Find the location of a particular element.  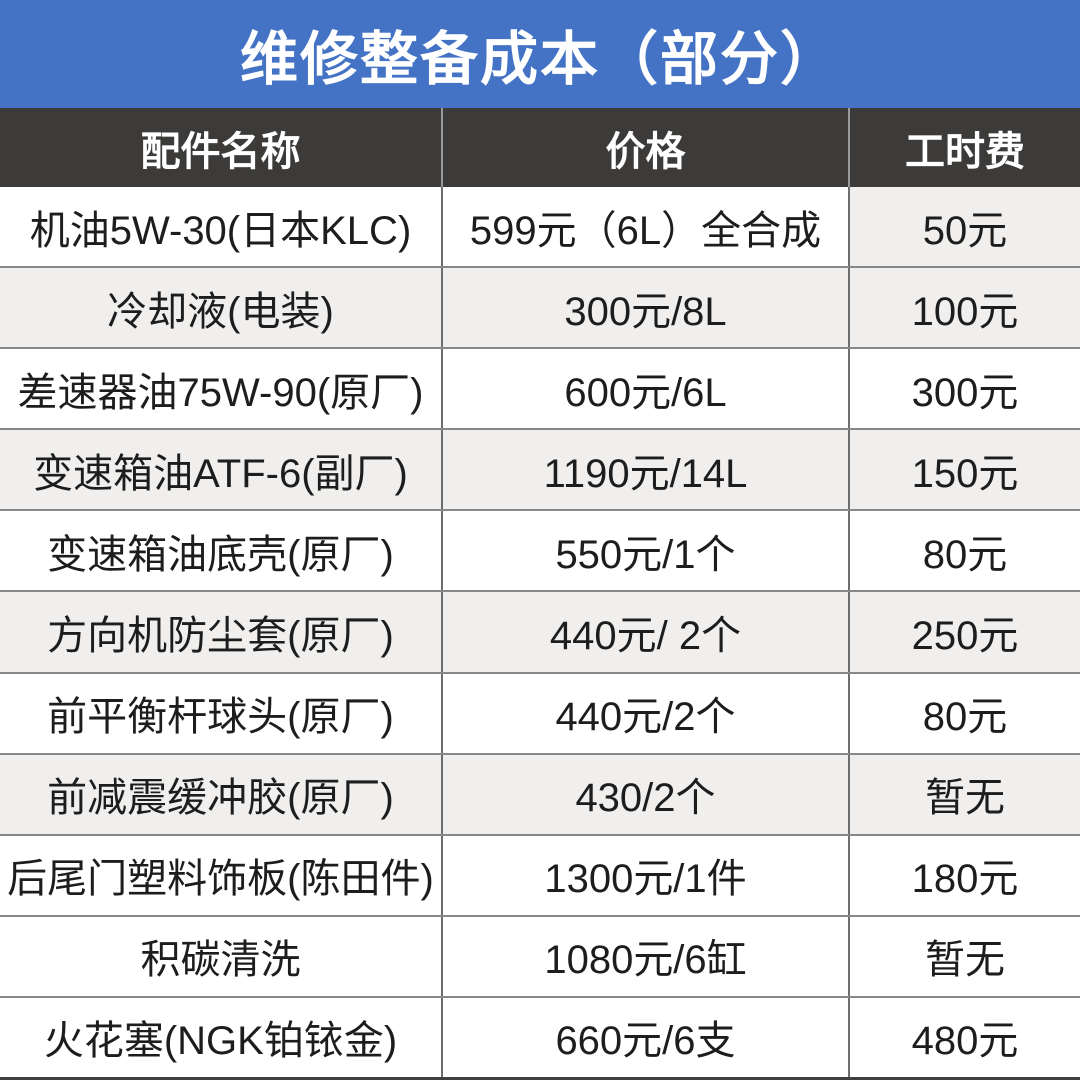

labor-fee-cell: 250元 is located at coordinates (965, 632).